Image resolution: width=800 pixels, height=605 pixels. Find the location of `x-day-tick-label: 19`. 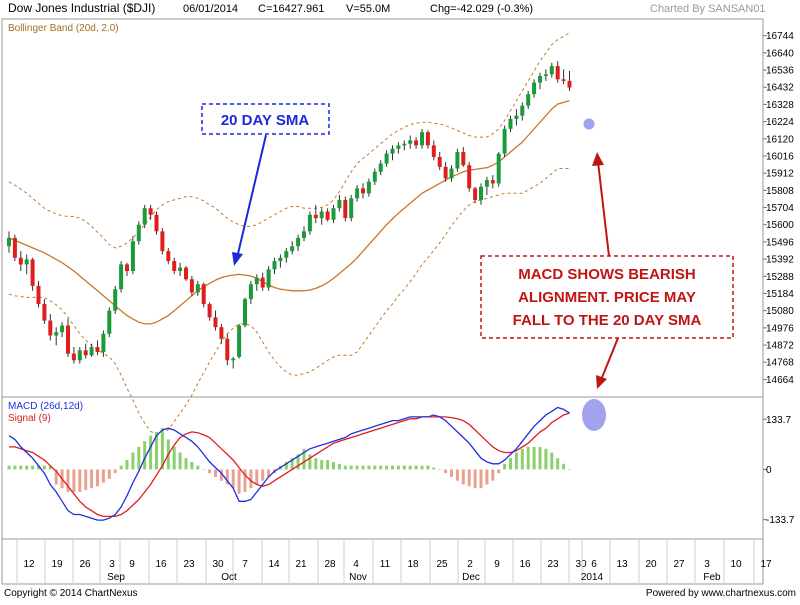

x-day-tick-label: 19 is located at coordinates (57, 564).